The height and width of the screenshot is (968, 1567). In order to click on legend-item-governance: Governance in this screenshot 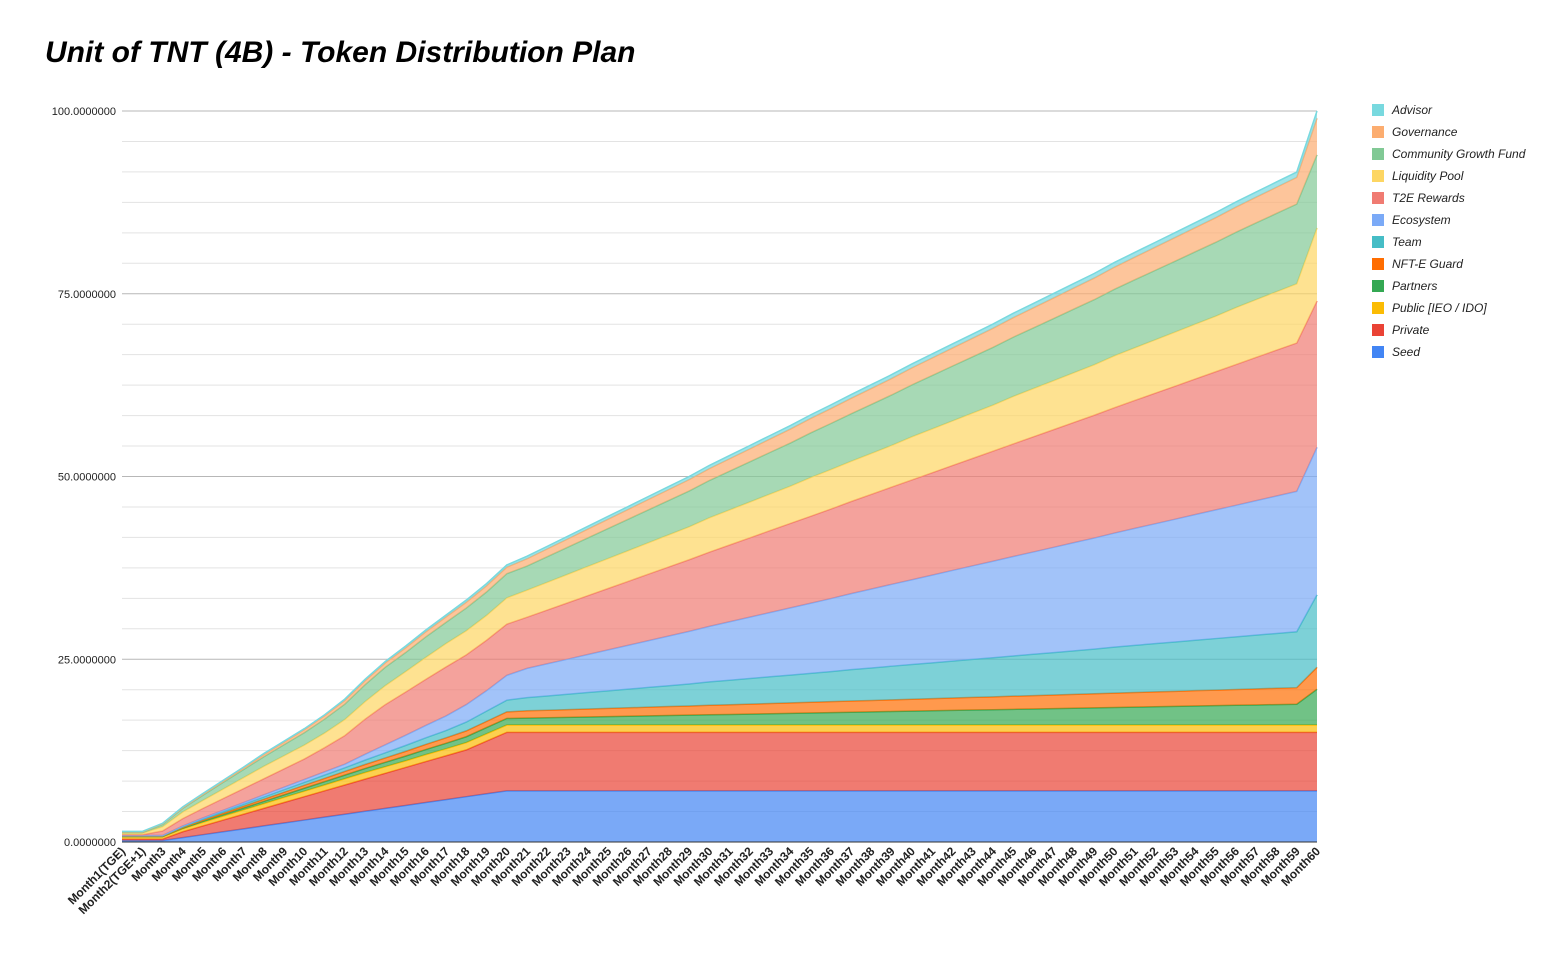, I will do `click(1414, 132)`.